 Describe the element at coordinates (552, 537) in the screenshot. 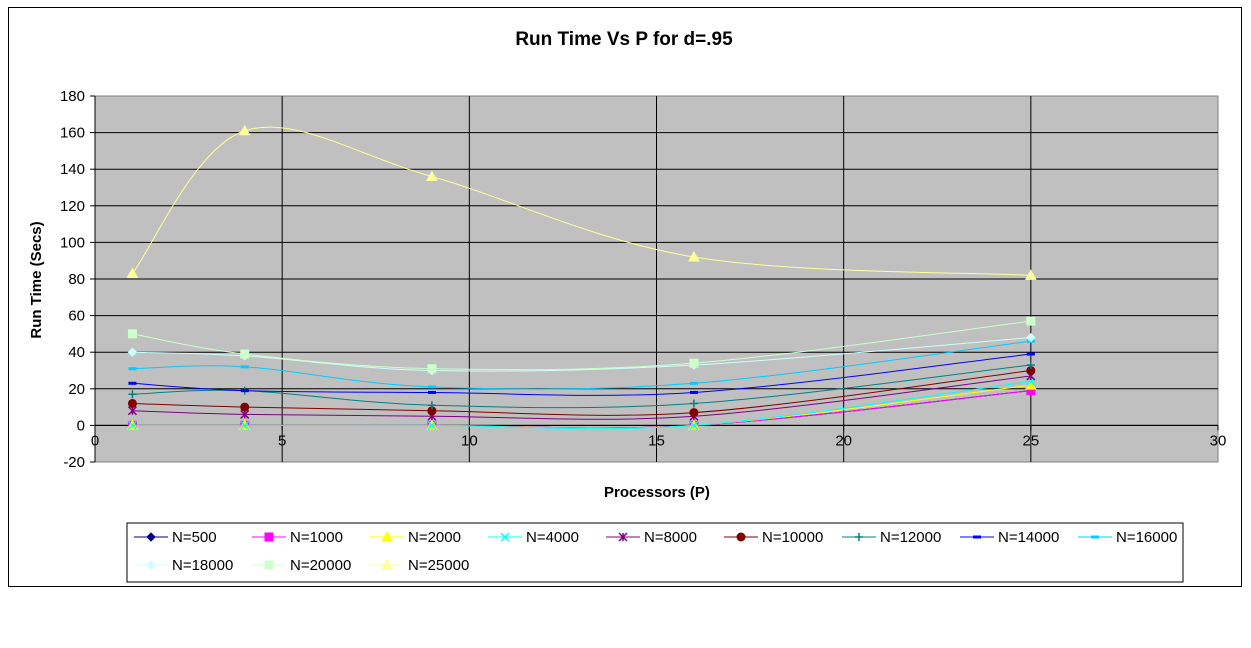

I see `legend-label: N=4000` at that location.